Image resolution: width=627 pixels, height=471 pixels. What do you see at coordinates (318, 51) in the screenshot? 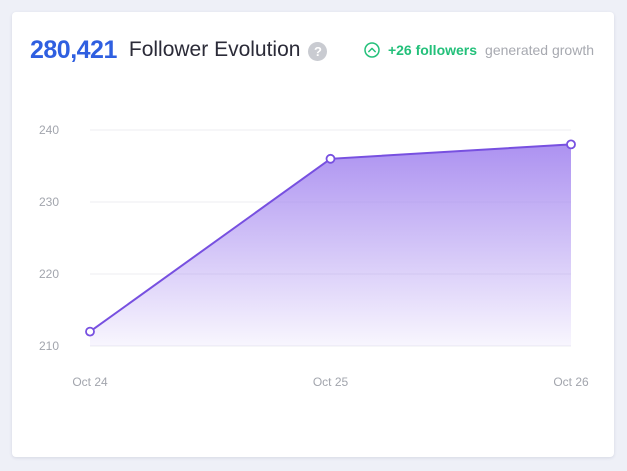
I see `question-circle-icon: ?` at bounding box center [318, 51].